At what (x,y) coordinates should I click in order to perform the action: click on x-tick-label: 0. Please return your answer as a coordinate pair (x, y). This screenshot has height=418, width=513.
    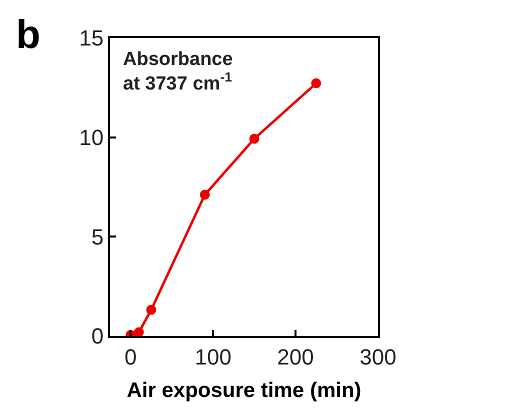
    Looking at the image, I should click on (130, 357).